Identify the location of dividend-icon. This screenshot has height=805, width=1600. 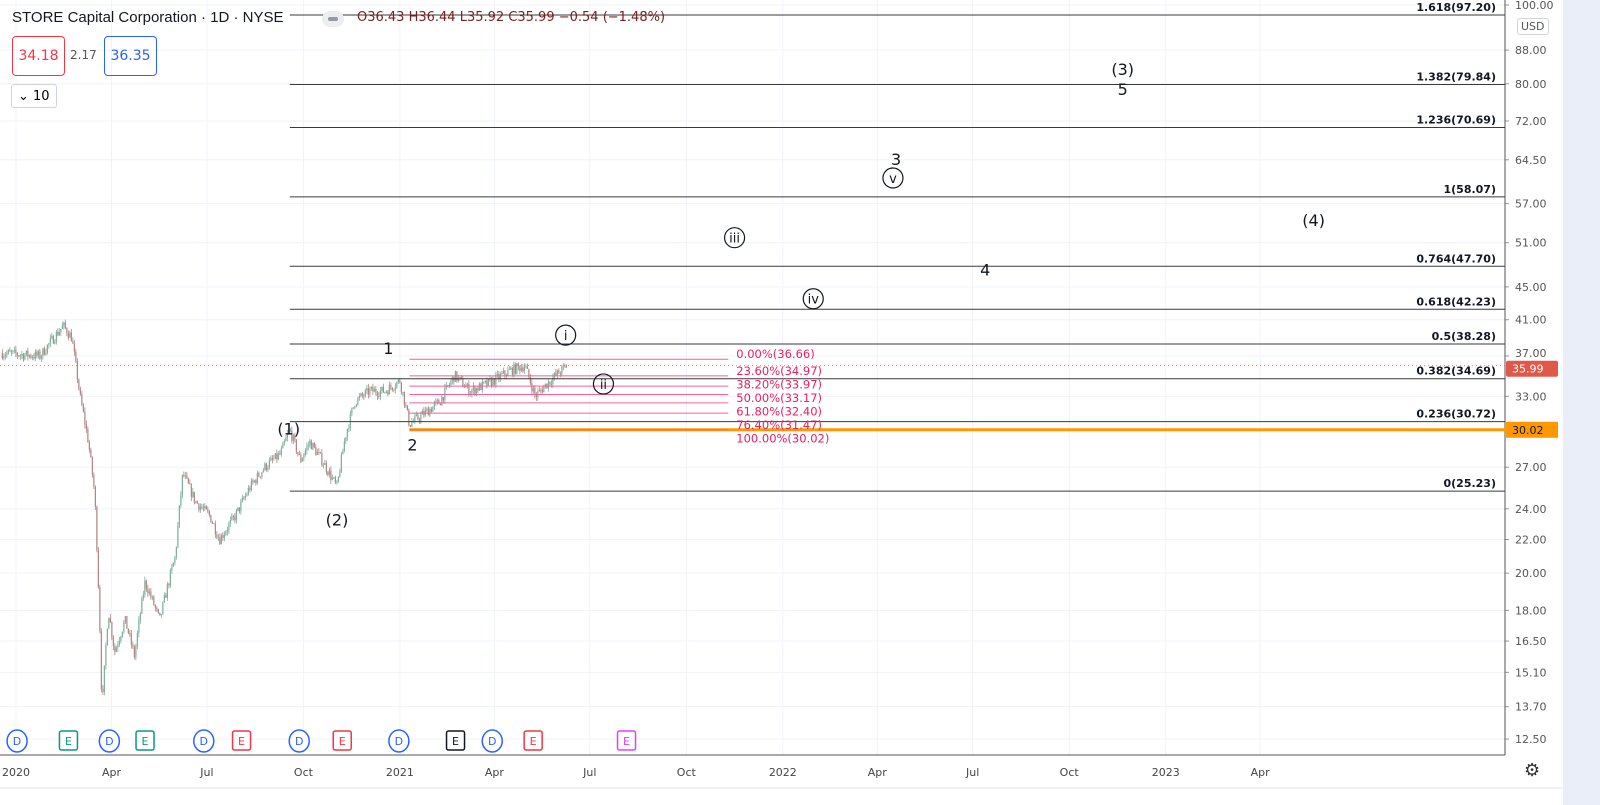
(17, 741).